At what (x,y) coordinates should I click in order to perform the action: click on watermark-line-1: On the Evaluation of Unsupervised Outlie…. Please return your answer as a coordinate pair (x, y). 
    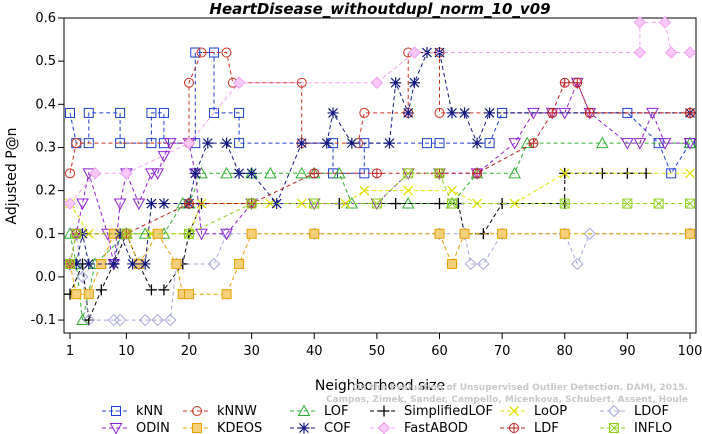
    Looking at the image, I should click on (520, 388).